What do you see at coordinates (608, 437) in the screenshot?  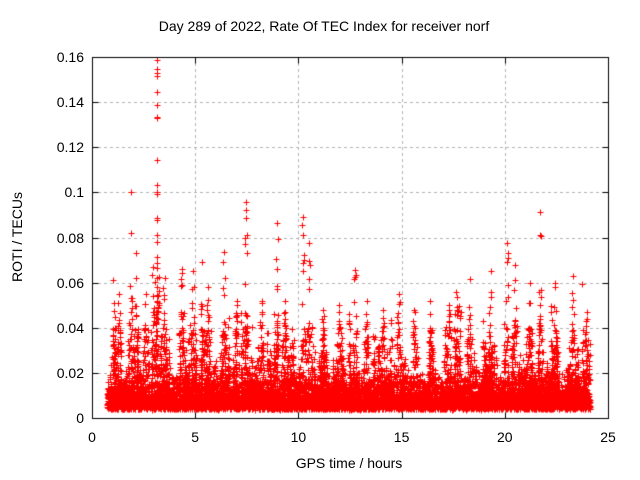 I see `x-tick-label-25: 25` at bounding box center [608, 437].